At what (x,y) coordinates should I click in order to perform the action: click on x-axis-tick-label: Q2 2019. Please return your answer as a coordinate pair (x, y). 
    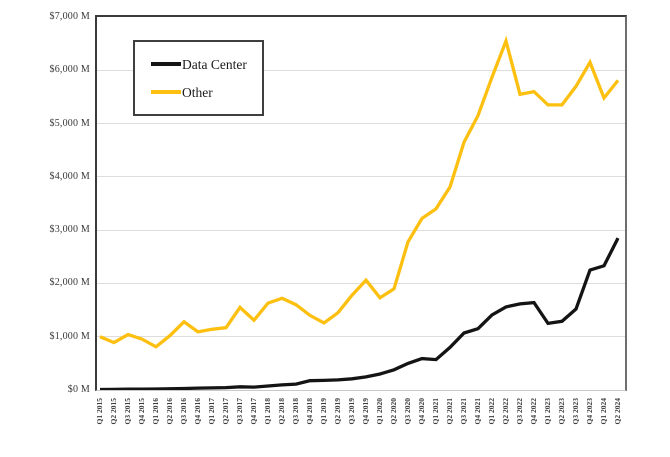
    Looking at the image, I should click on (337, 411).